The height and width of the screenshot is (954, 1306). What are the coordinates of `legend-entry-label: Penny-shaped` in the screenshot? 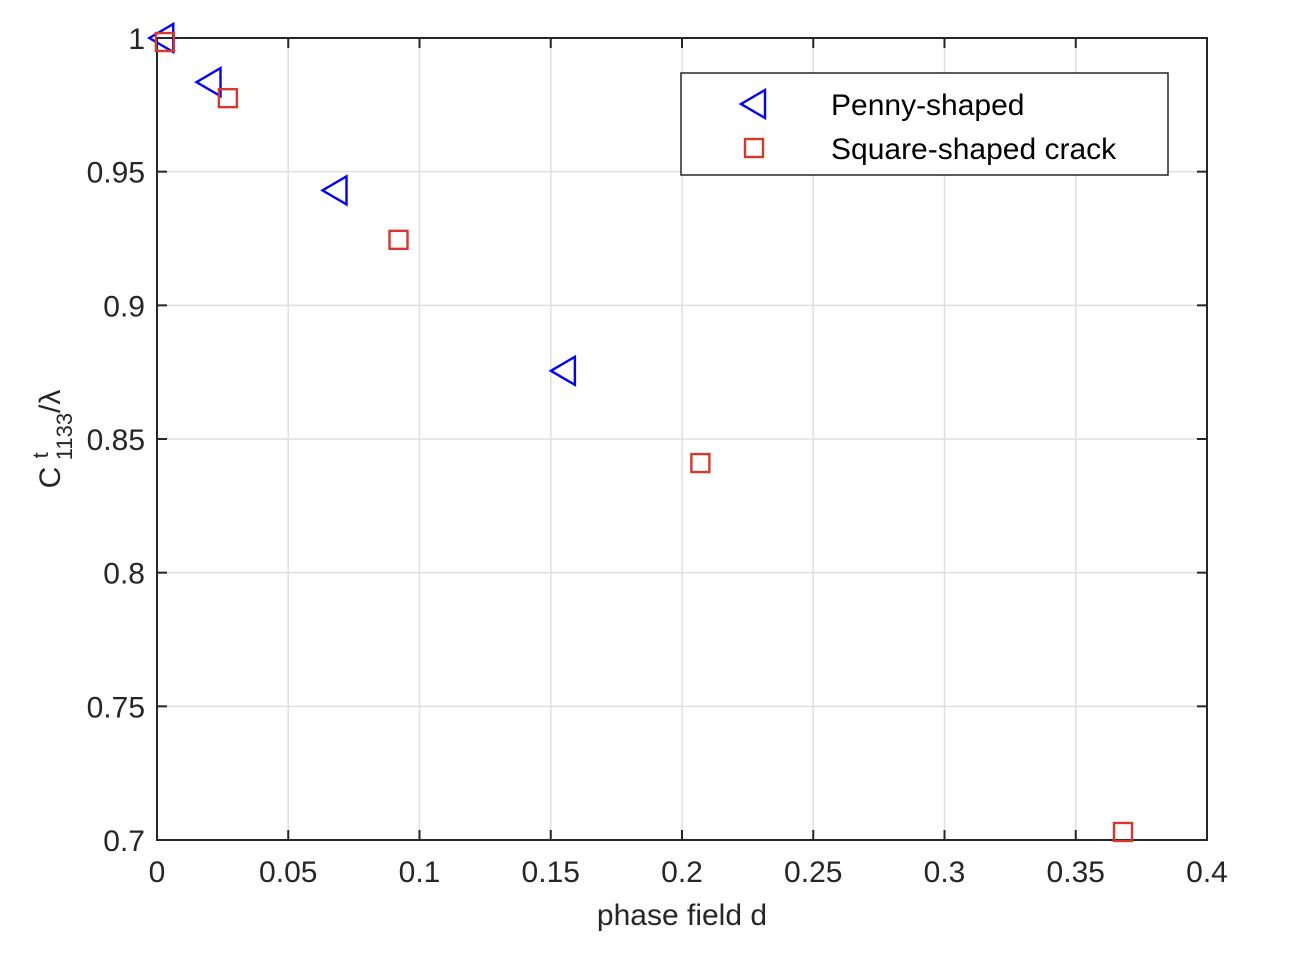 It's located at (927, 105).